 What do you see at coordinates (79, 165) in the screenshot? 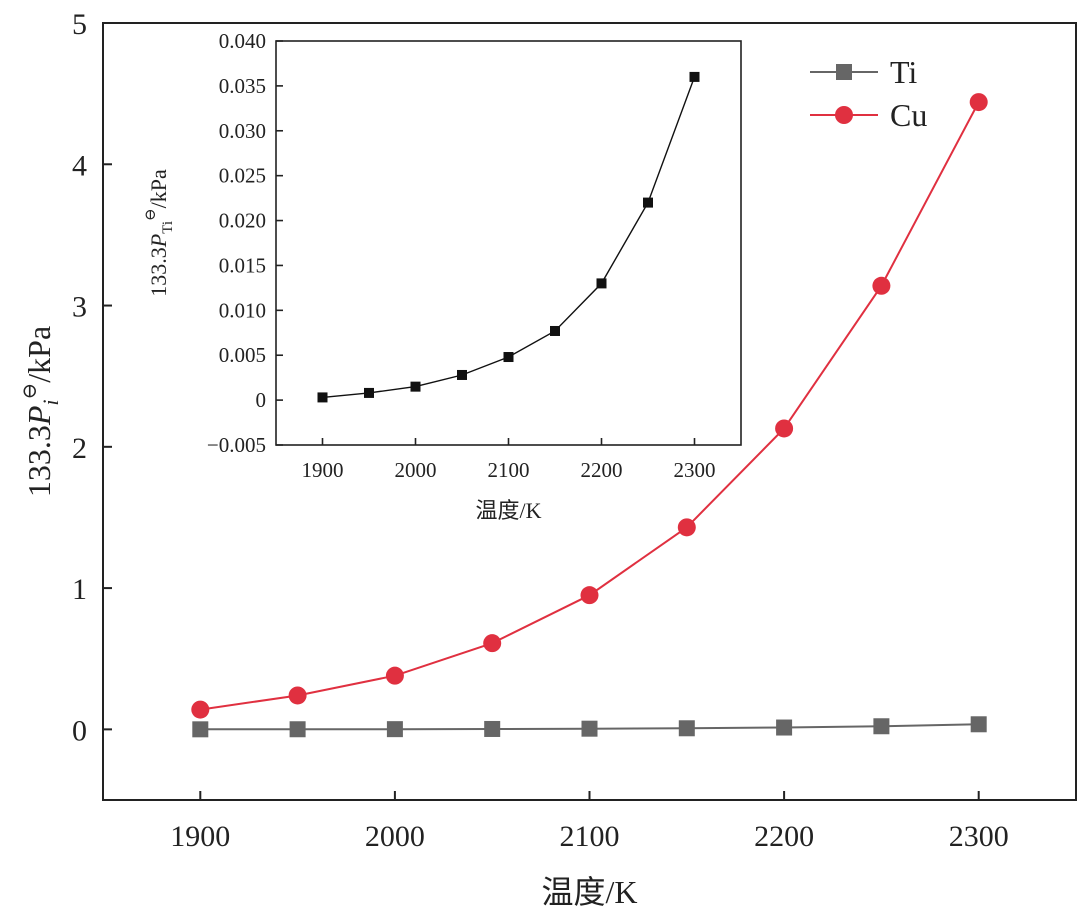
I see `main-y-tick-label: 4` at bounding box center [79, 165].